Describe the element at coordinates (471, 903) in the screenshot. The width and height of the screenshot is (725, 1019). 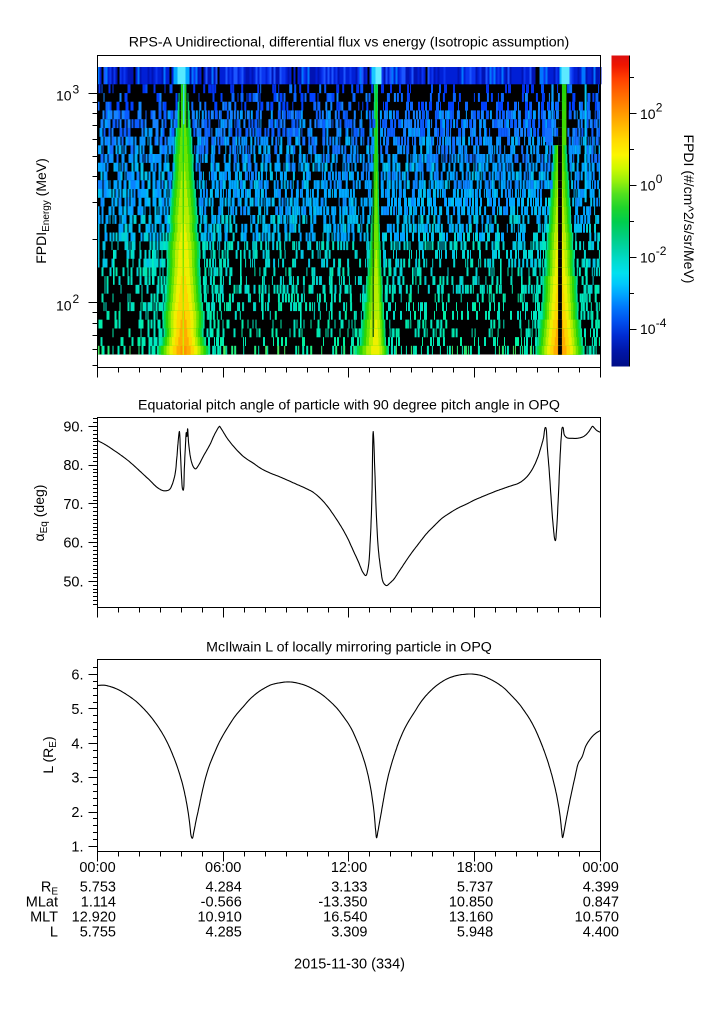
I see `svg-text: 10.850` at that location.